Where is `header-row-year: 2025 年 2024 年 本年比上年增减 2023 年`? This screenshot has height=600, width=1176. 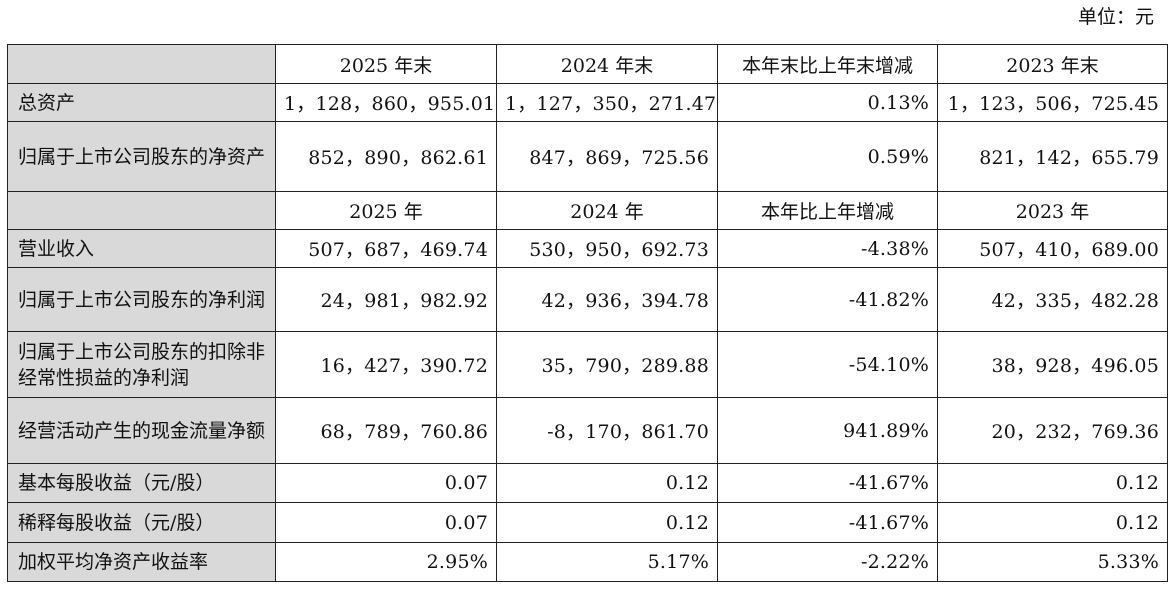 header-row-year: 2025 年 2024 年 本年比上年增减 2023 年 is located at coordinates (587, 210).